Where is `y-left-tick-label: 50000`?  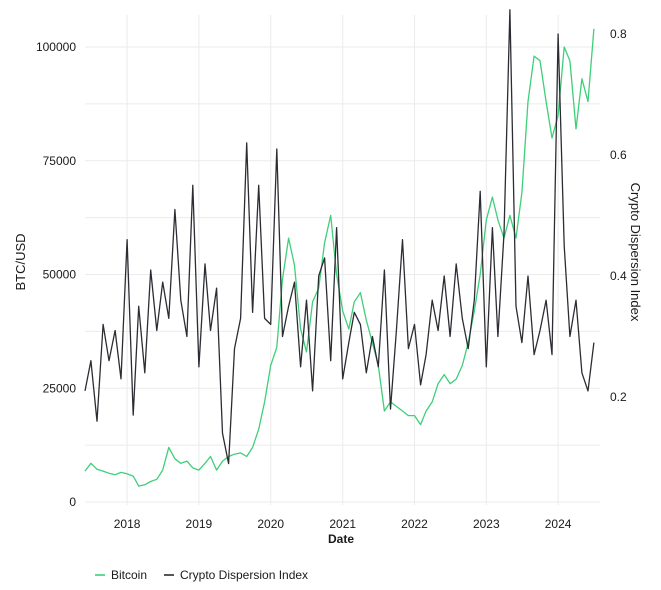
y-left-tick-label: 50000 is located at coordinates (60, 275).